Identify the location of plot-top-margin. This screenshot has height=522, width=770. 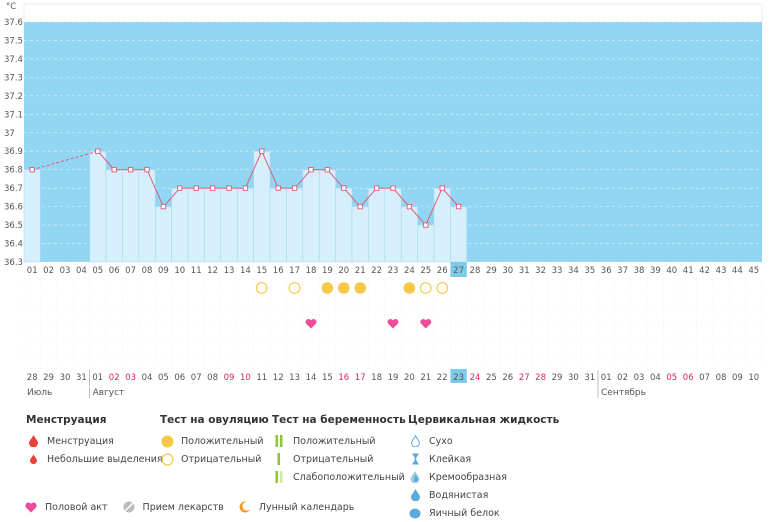
(393, 13).